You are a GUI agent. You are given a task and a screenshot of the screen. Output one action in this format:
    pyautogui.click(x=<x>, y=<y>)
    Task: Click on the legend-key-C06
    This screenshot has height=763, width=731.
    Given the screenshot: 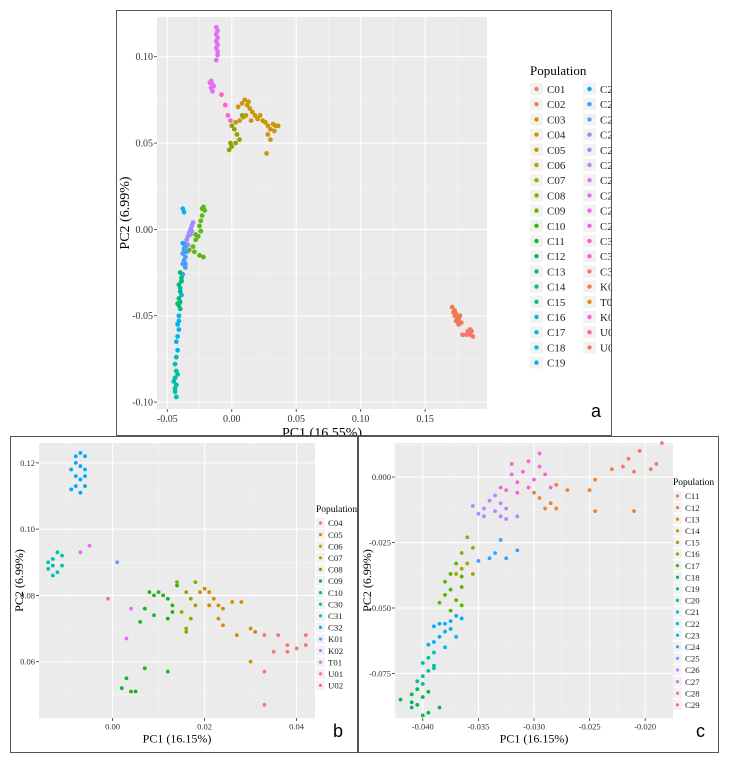 What is the action you would take?
    pyautogui.click(x=320, y=546)
    